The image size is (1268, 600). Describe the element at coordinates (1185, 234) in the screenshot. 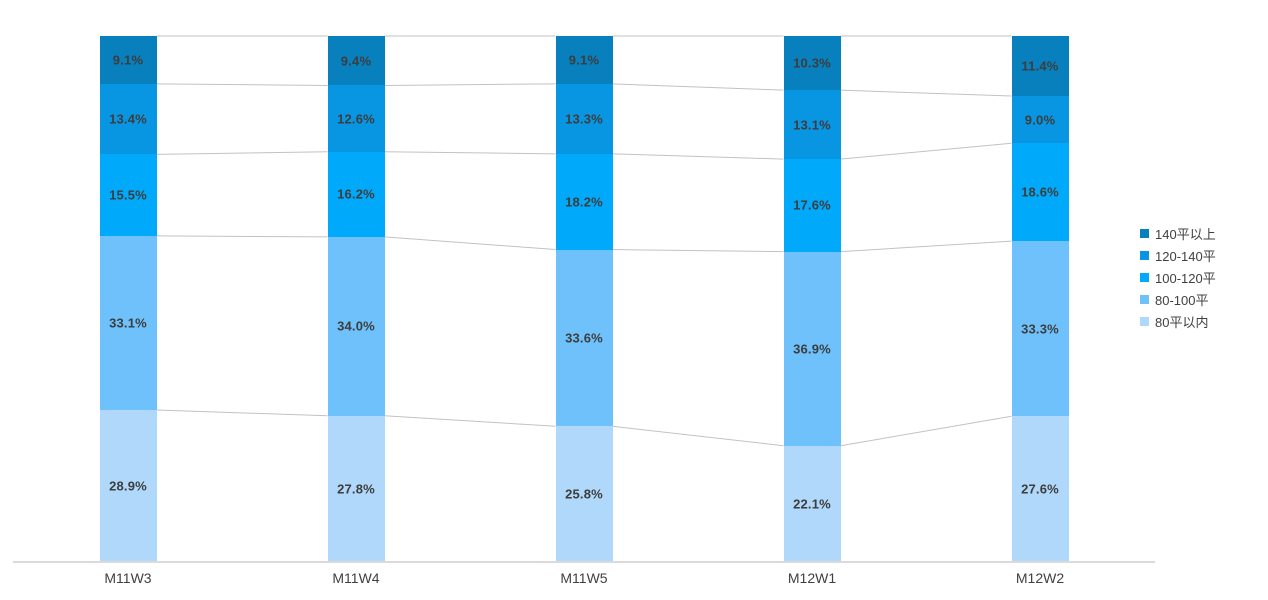

I see `legend-label: 140平以上` at that location.